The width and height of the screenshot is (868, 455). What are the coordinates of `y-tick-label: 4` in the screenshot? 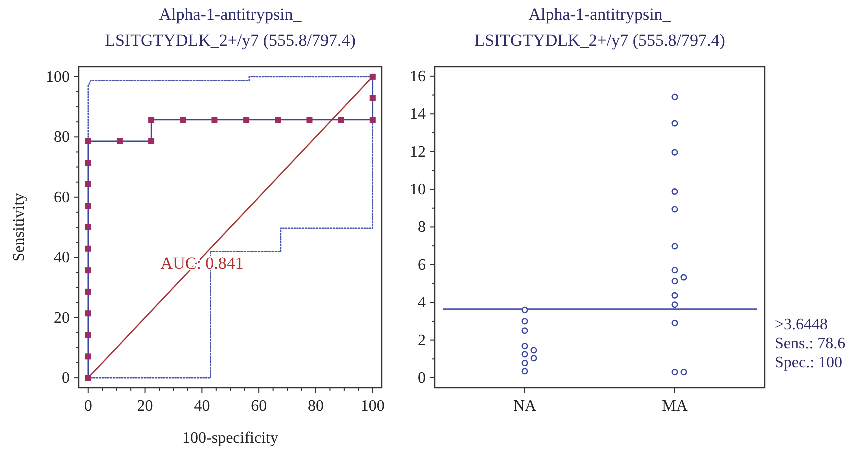 It's located at (422, 303).